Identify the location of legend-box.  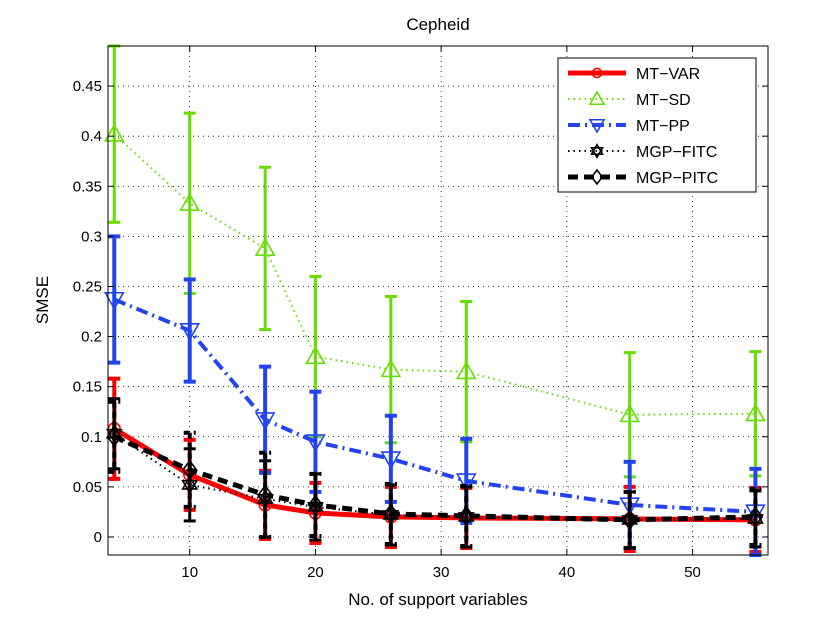
(657, 125).